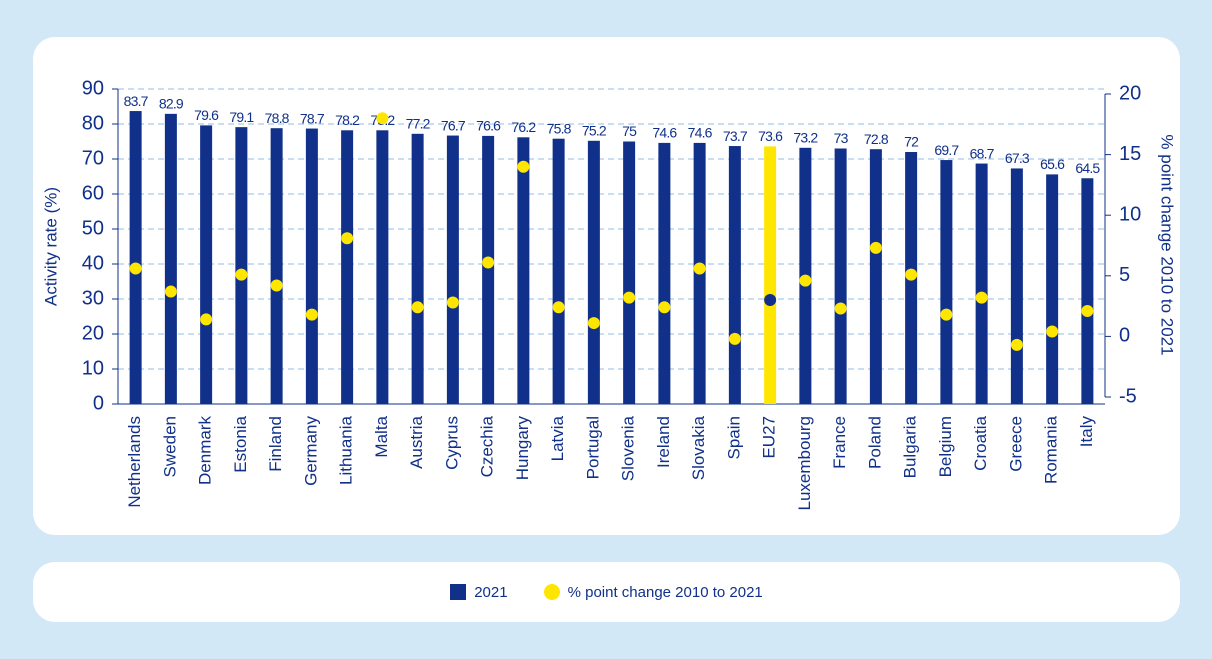 This screenshot has width=1212, height=659. I want to click on value-label: 75.2, so click(594, 131).